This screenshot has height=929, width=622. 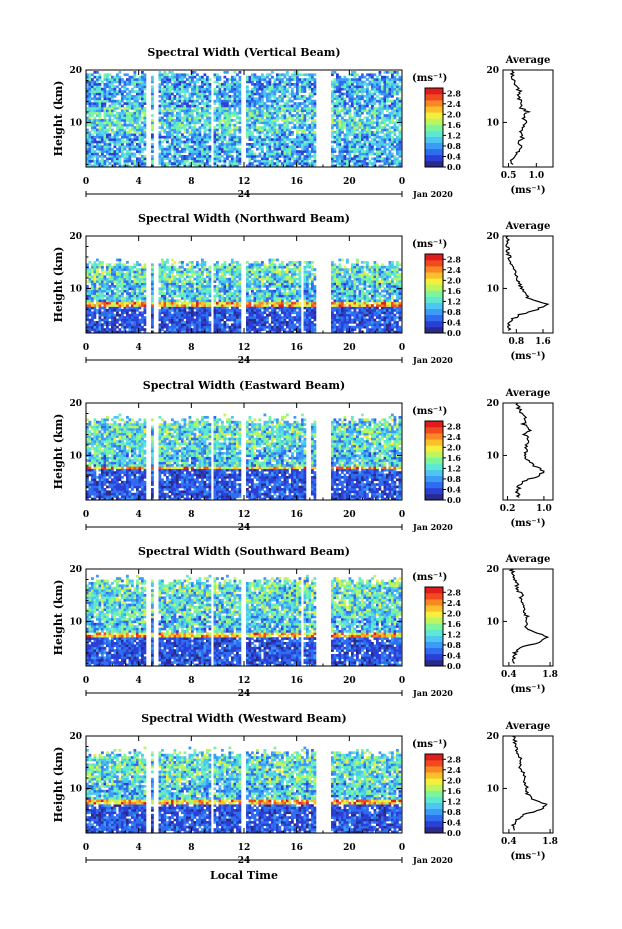 What do you see at coordinates (244, 515) in the screenshot?
I see `x-tick-label: 12` at bounding box center [244, 515].